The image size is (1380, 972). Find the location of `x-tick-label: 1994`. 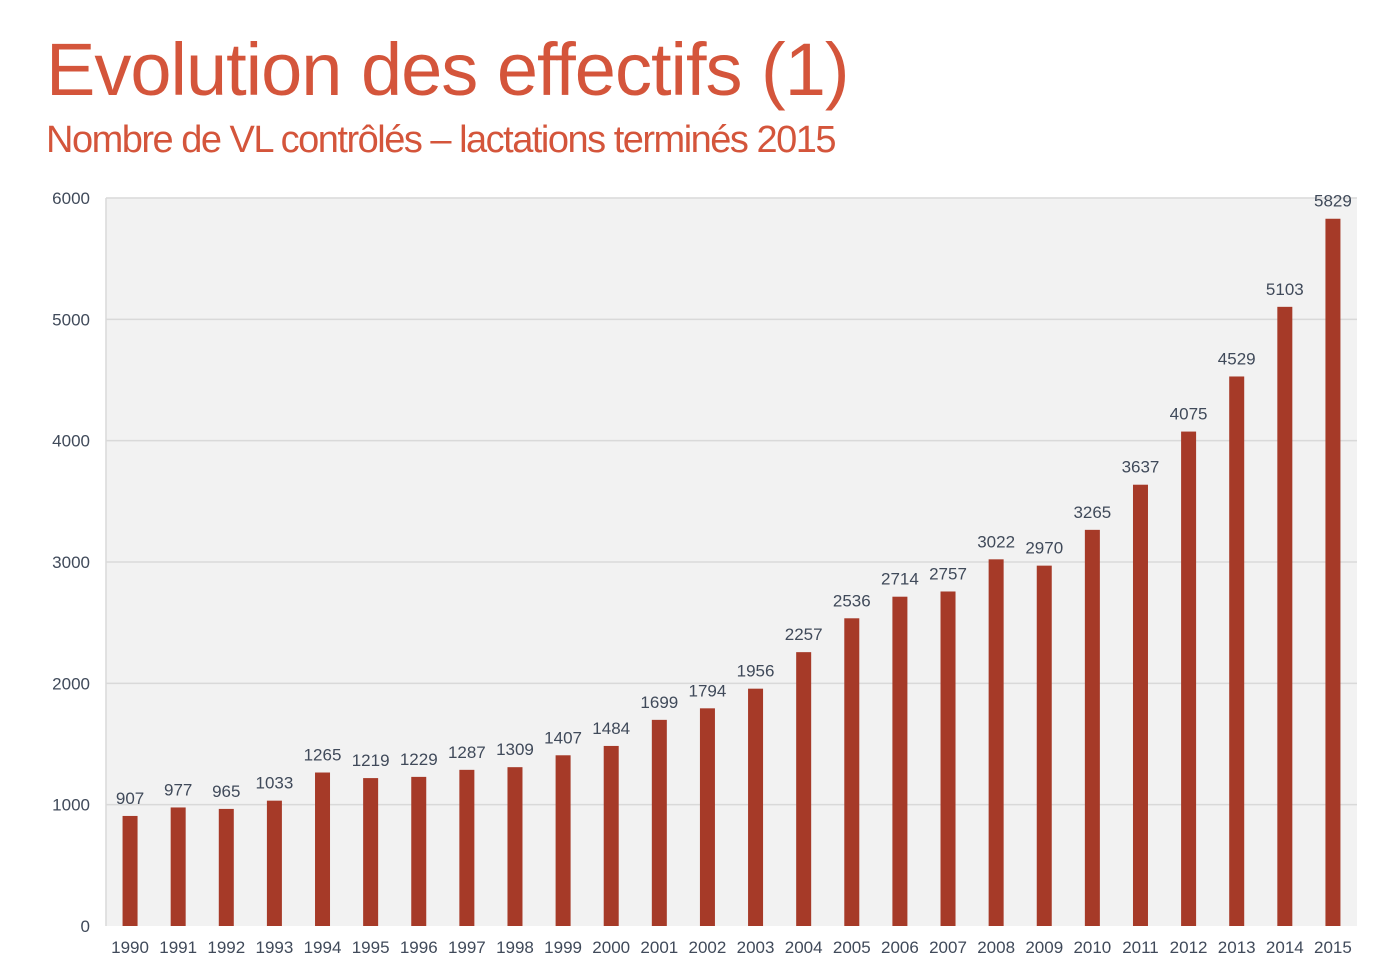

x-tick-label: 1994 is located at coordinates (323, 947).